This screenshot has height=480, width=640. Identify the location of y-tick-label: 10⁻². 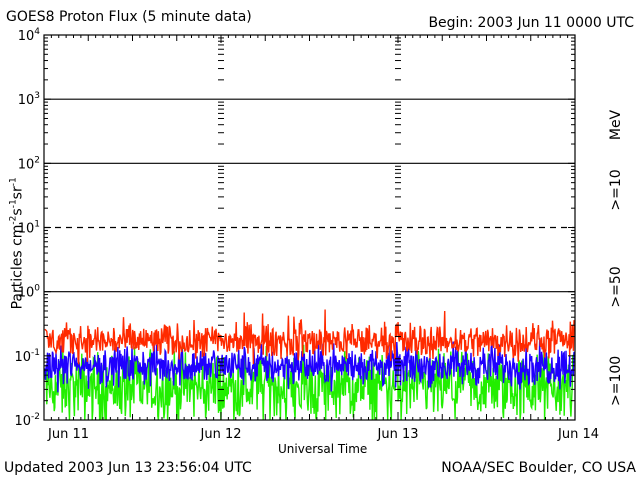
(27, 420).